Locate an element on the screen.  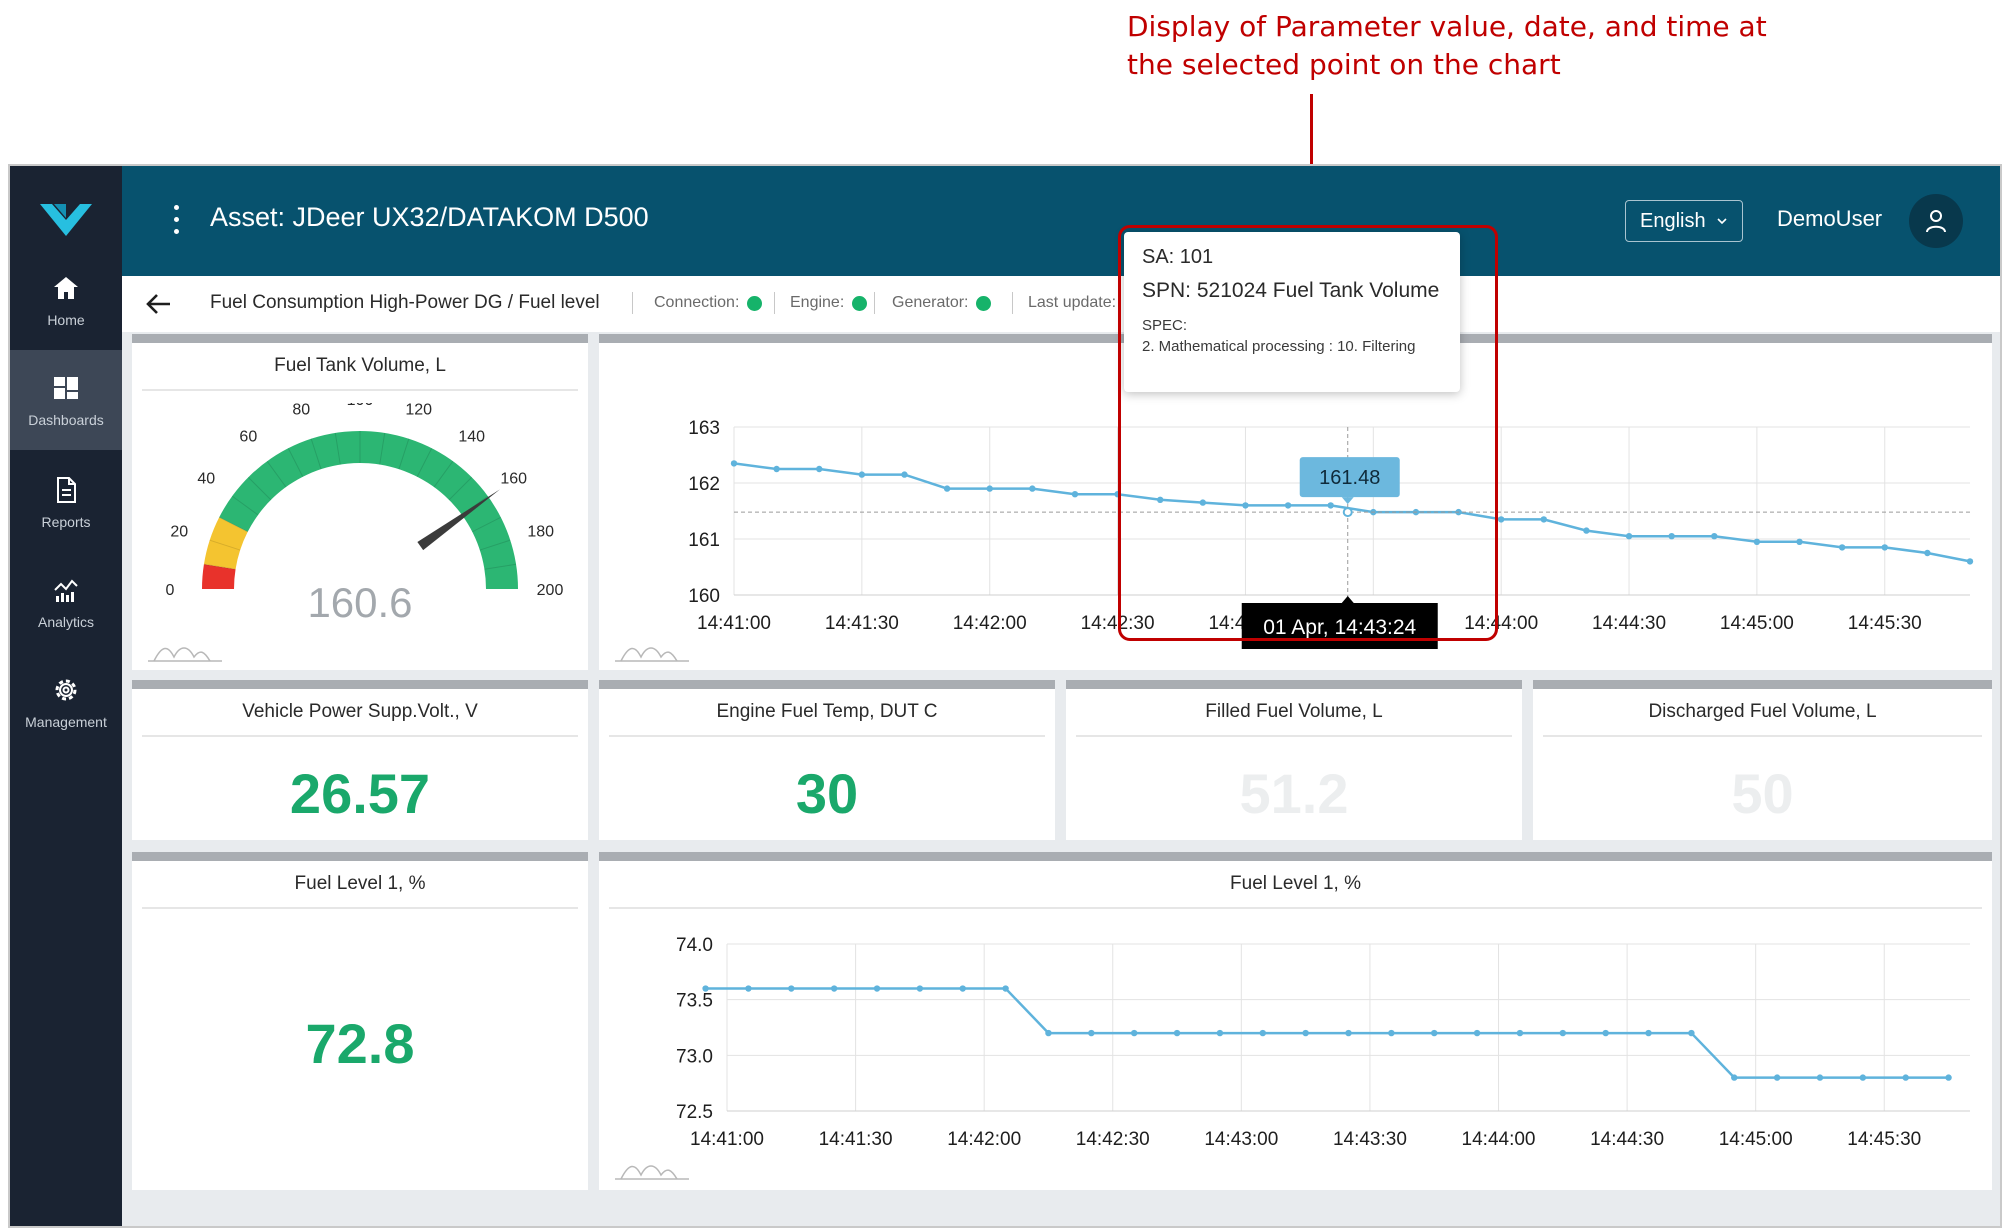
language-select: English is located at coordinates (1684, 221).